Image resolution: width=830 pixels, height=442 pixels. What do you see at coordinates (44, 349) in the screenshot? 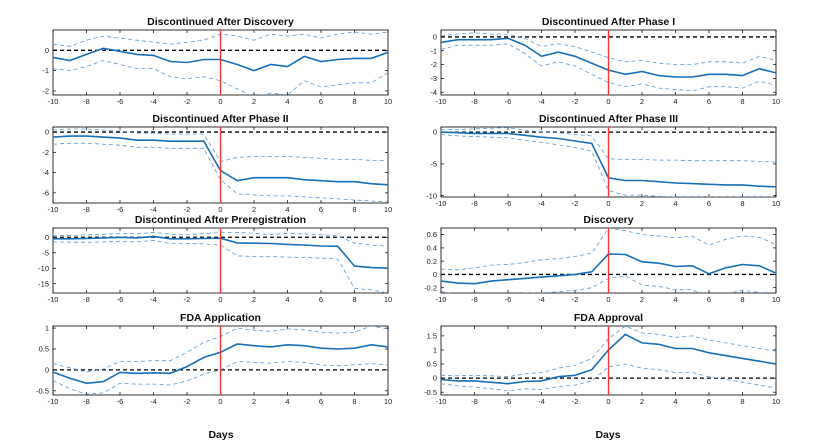
I see `y-tick-label: 0.5` at bounding box center [44, 349].